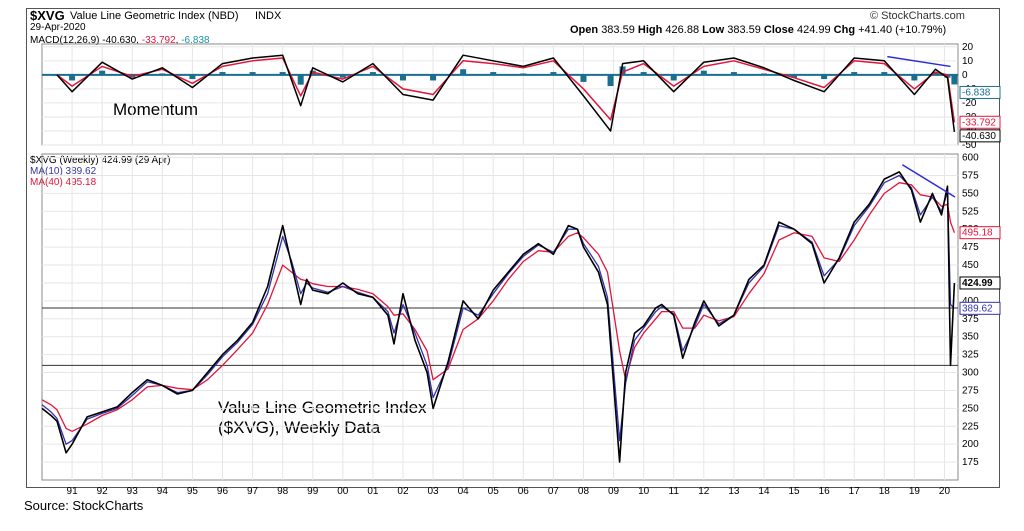 The height and width of the screenshot is (531, 1024). What do you see at coordinates (84, 505) in the screenshot?
I see `source-note: Source: StockCharts` at bounding box center [84, 505].